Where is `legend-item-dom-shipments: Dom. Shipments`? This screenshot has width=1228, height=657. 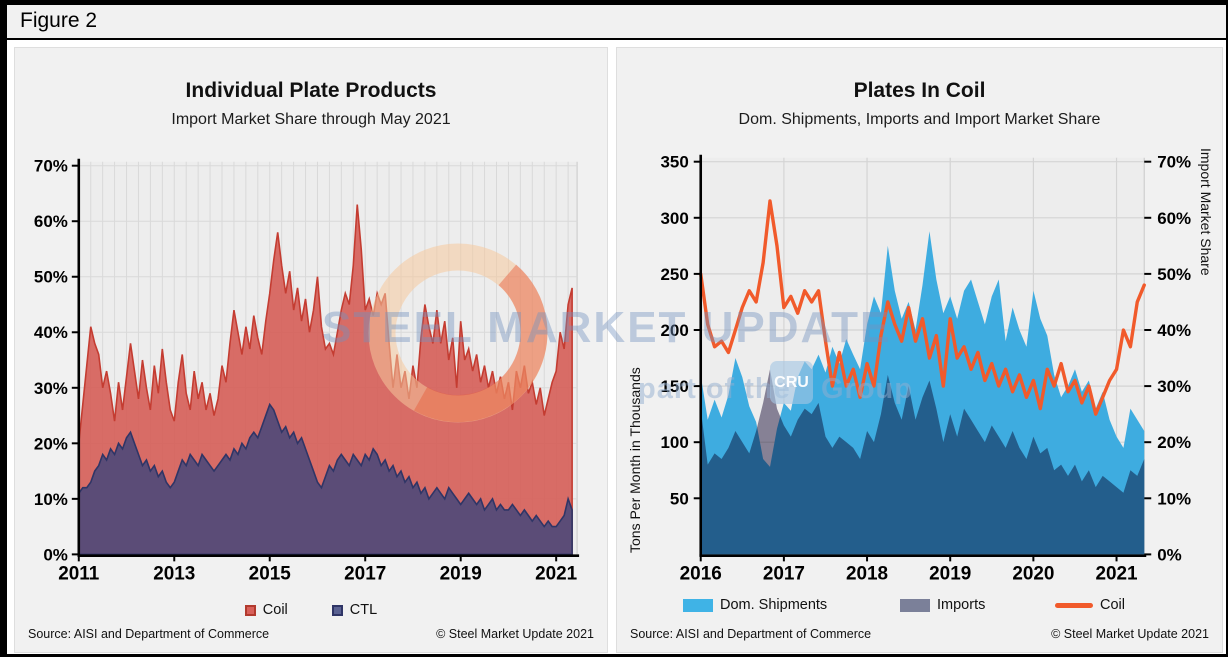 legend-item-dom-shipments: Dom. Shipments is located at coordinates (755, 605).